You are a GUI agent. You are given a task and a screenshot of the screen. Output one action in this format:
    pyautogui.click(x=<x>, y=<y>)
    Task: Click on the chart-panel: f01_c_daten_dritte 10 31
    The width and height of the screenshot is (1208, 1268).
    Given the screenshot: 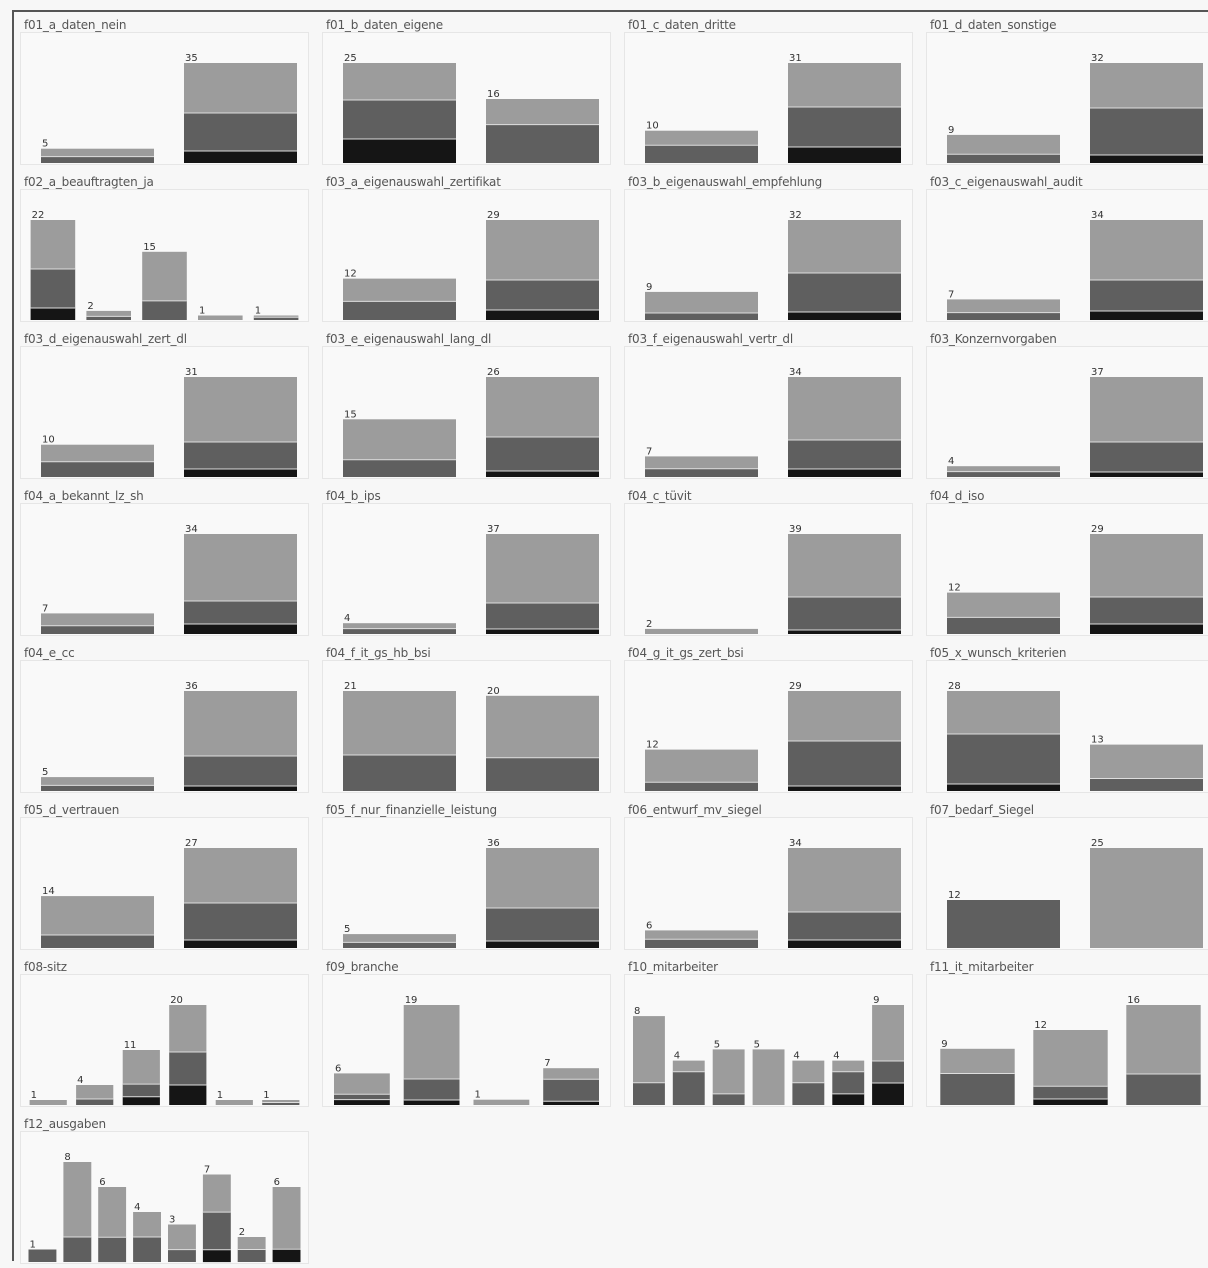 What is the action you would take?
    pyautogui.click(x=767, y=90)
    